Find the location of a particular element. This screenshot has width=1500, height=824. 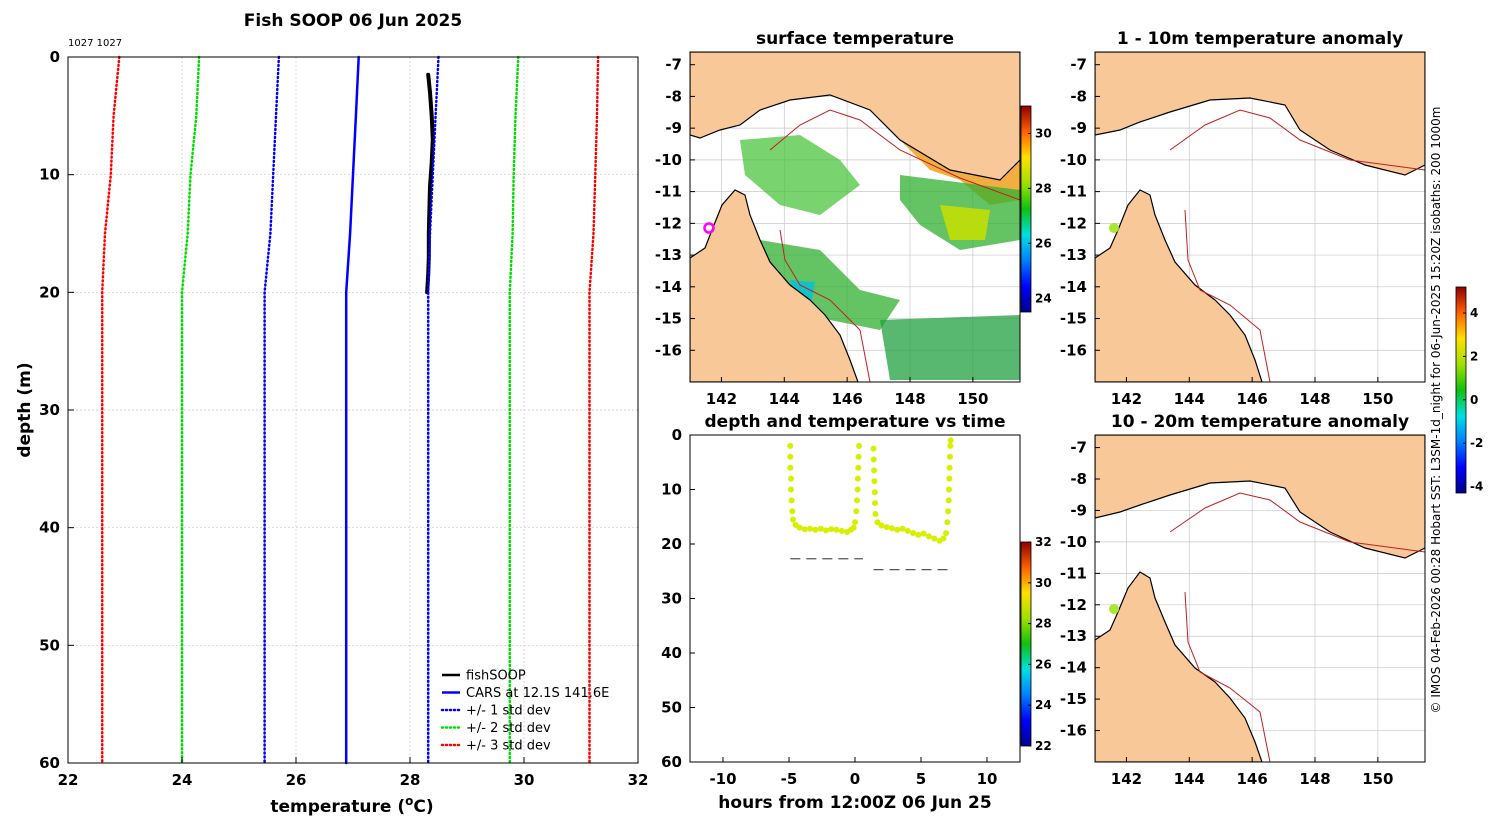

profile-ytick-label: 20 is located at coordinates (49, 292).